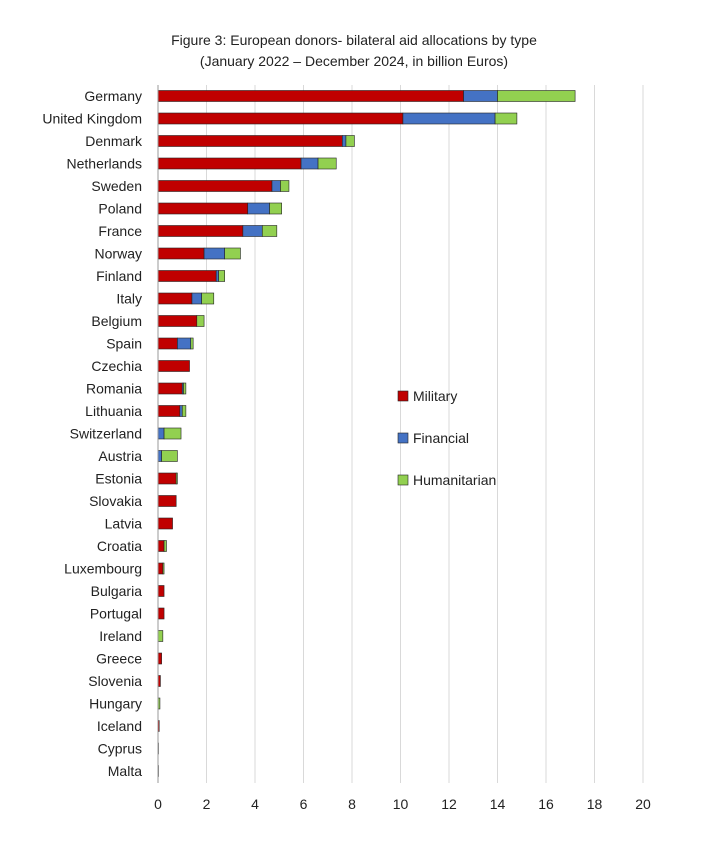 This screenshot has height=851, width=708. Describe the element at coordinates (403, 480) in the screenshot. I see `legend-swatch-humanitarian` at that location.